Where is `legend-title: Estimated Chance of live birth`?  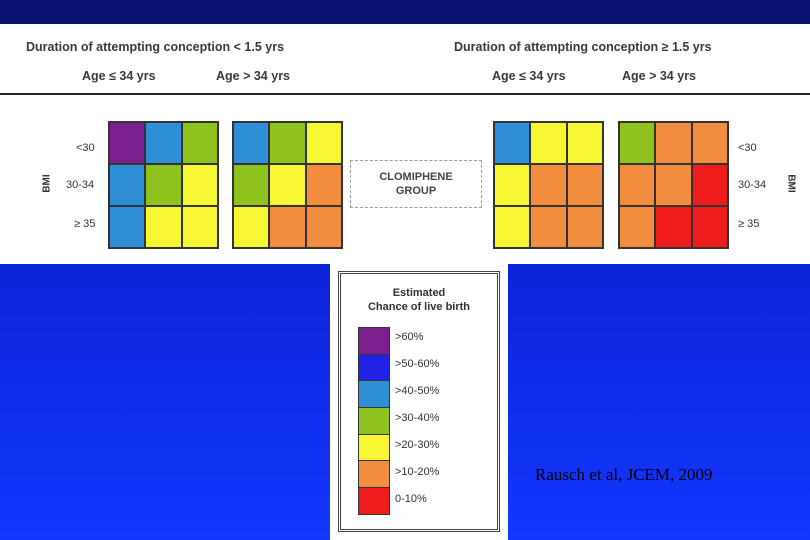
legend-title: Estimated Chance of live birth is located at coordinates (419, 300).